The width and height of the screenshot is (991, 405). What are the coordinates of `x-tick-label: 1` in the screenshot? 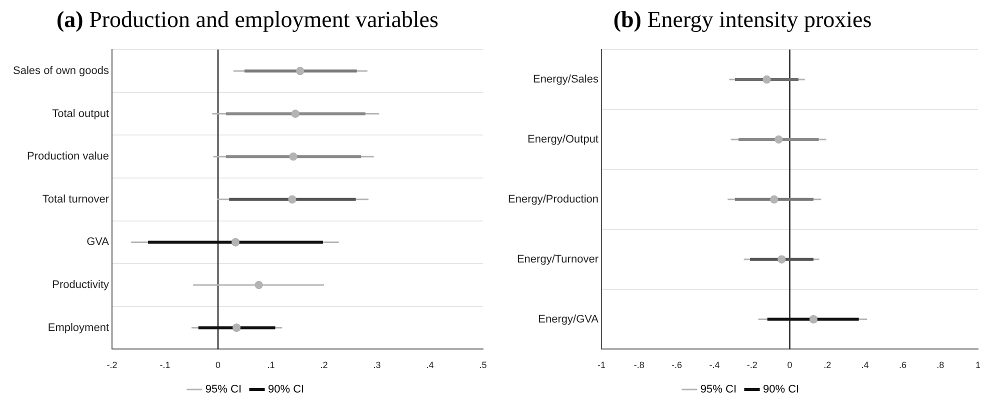 It's located at (978, 365).